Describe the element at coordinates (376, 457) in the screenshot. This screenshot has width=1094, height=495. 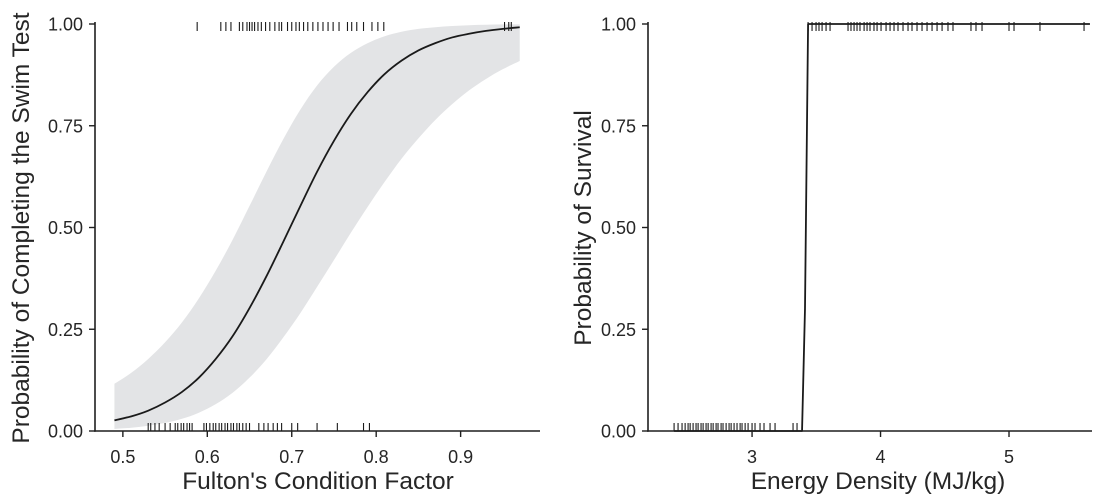
I see `x-tick-label: 0.8` at that location.